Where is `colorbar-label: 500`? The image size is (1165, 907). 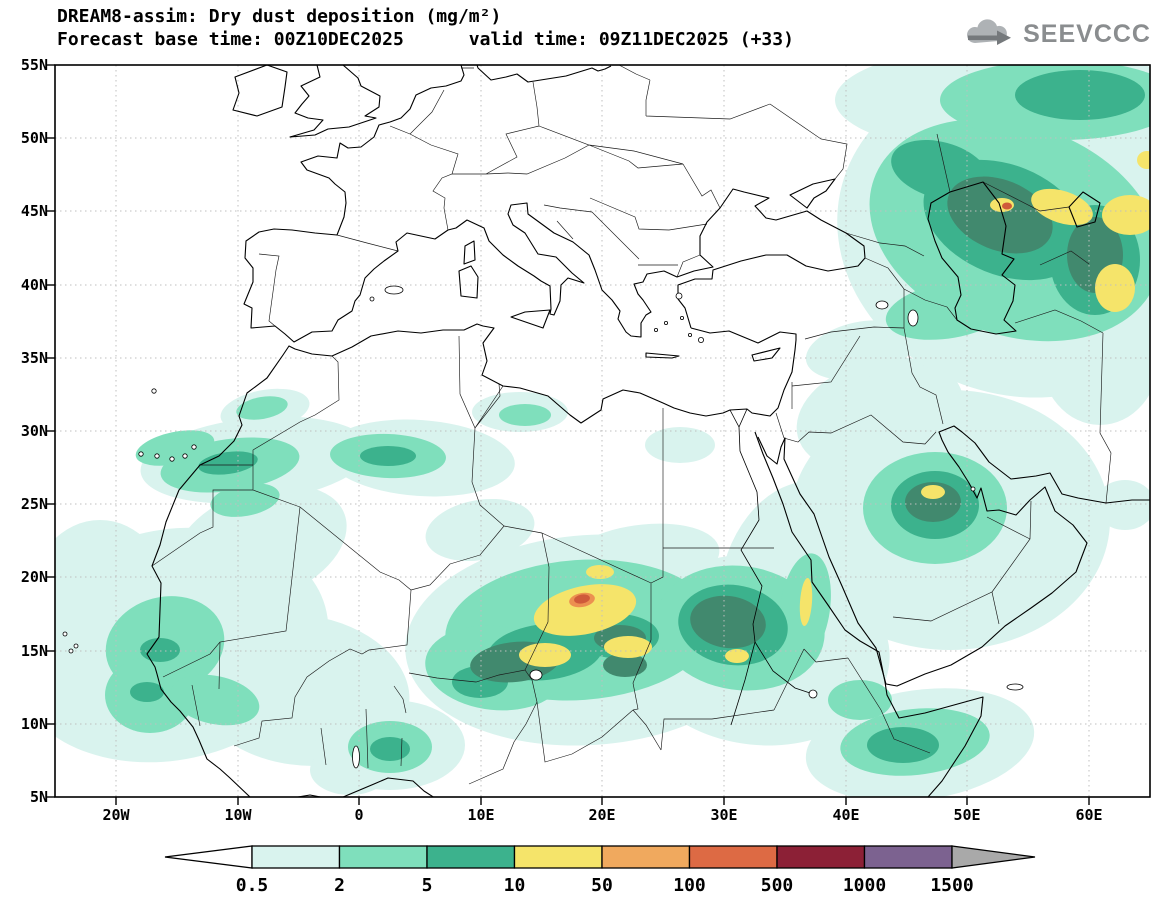 colorbar-label: 500 is located at coordinates (777, 885).